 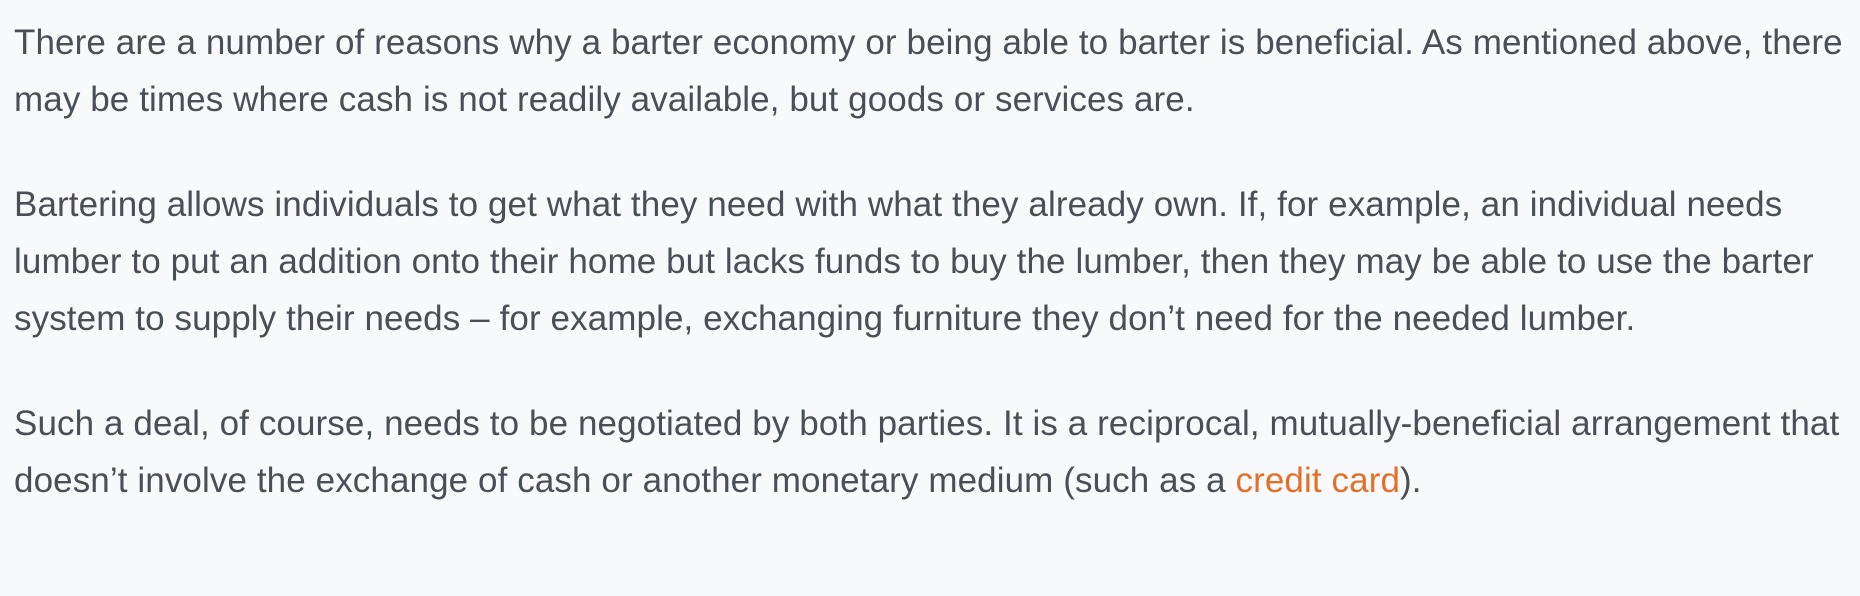 What do you see at coordinates (1411, 480) in the screenshot?
I see `paragraph-negotiation-text-after: ).` at bounding box center [1411, 480].